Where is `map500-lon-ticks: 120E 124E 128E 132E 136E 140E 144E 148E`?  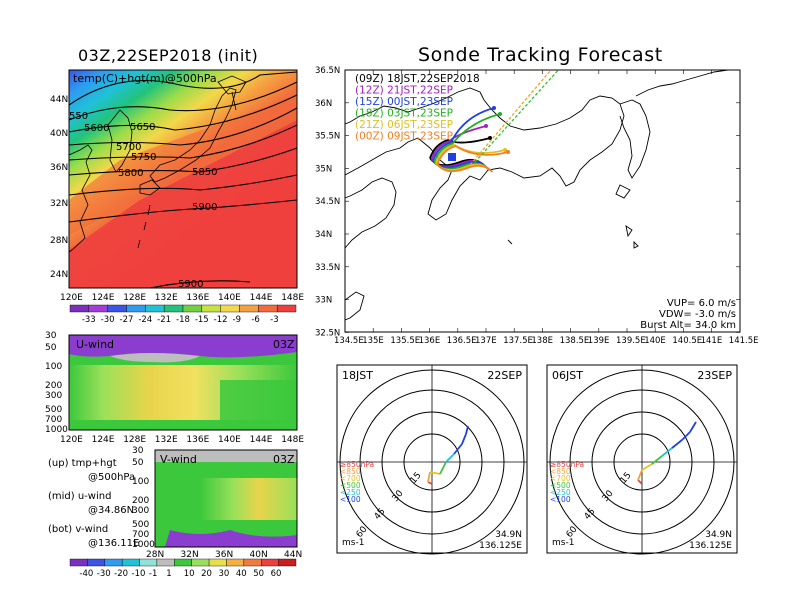 map500-lon-ticks: 120E 124E 128E 132E 136E 140E 144E 148E is located at coordinates (182, 298).